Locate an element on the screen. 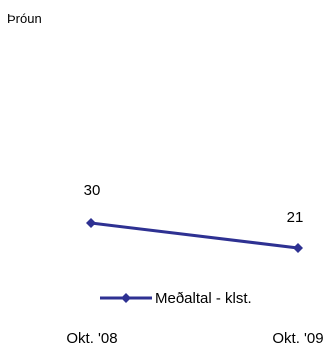  x-tick-label-2: Okt. '09 is located at coordinates (297, 338).